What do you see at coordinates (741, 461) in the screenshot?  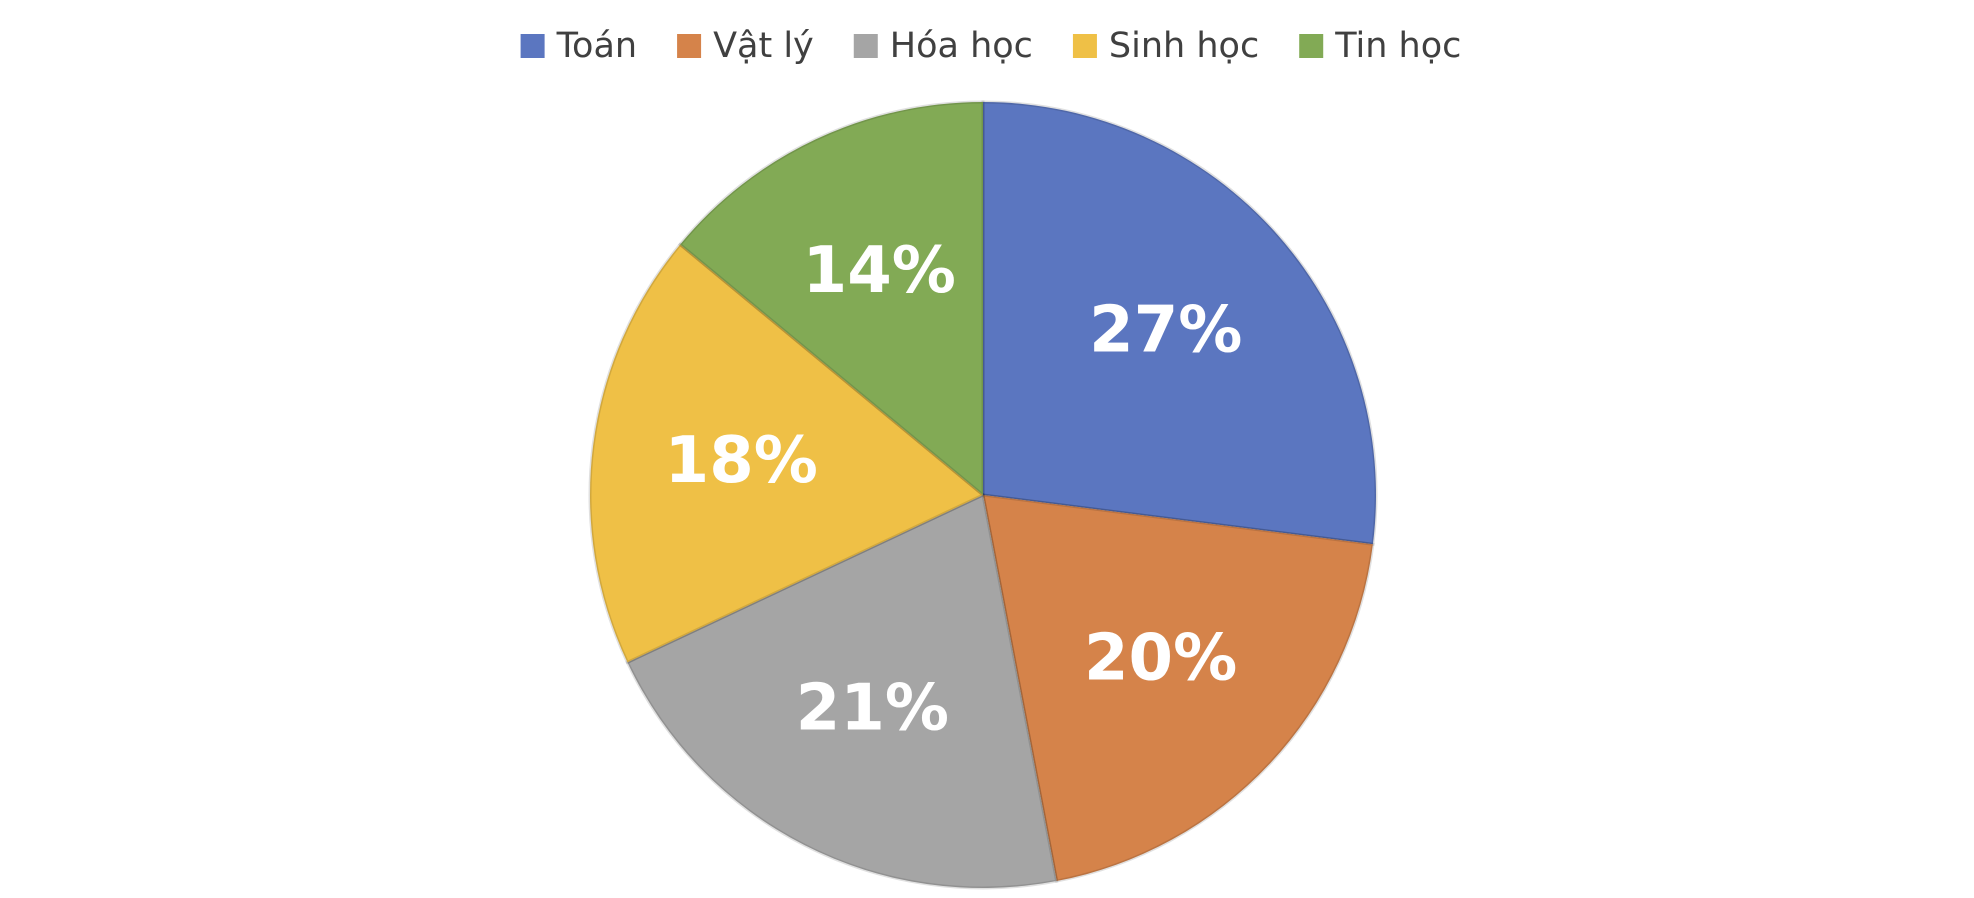 I see `data-label: 18%` at bounding box center [741, 461].